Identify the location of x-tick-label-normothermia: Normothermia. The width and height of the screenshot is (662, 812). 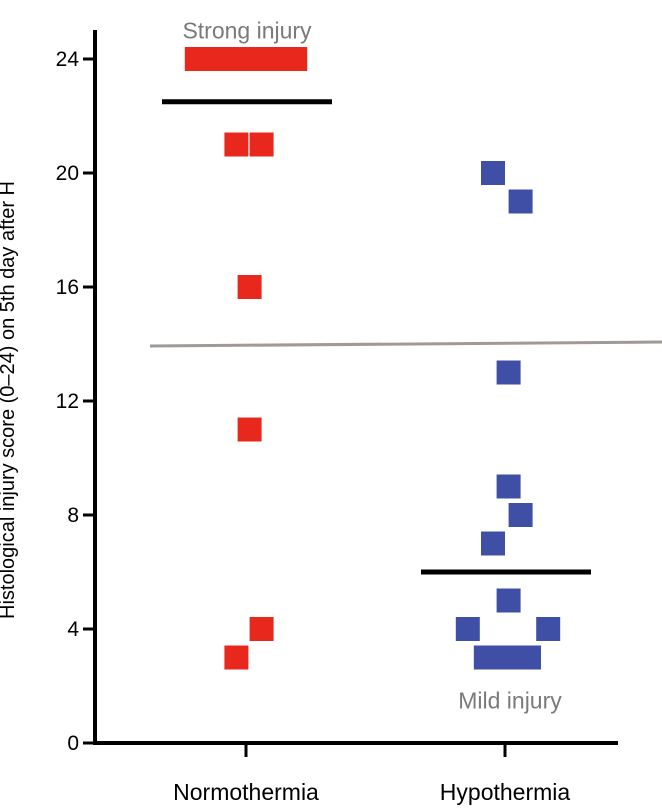
(246, 792).